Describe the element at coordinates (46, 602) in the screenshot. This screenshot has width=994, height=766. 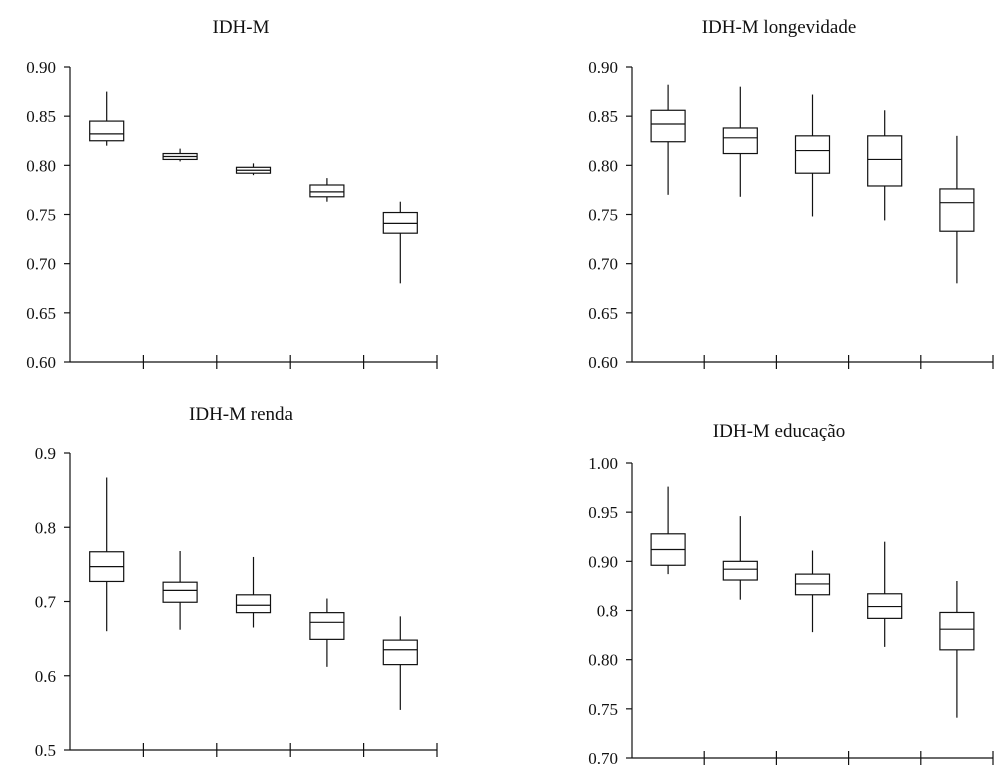
I see `y-tick-label: 0.7` at that location.